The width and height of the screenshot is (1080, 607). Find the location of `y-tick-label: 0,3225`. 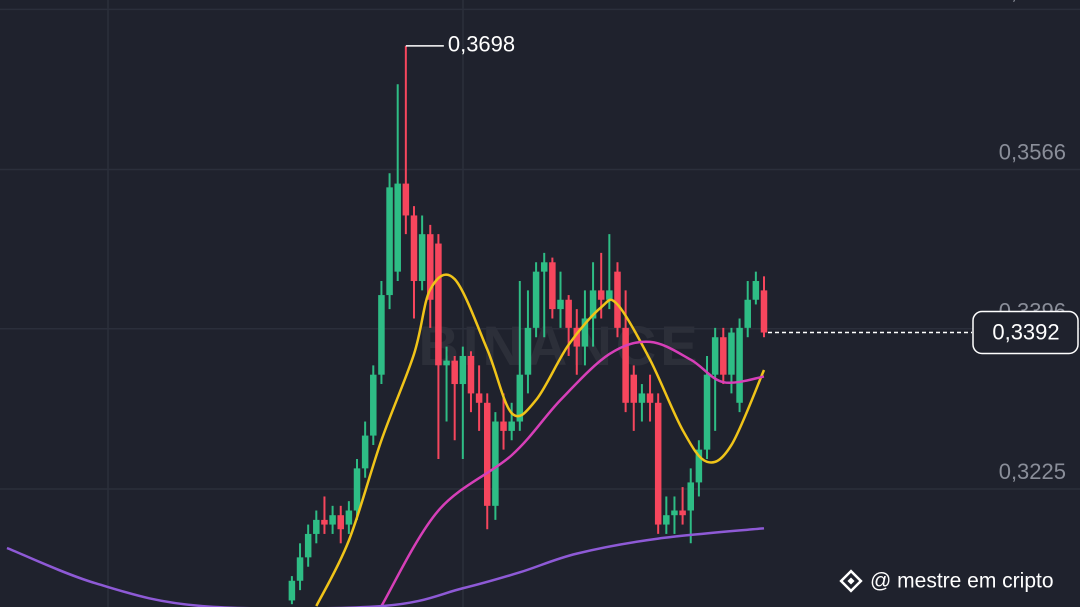

y-tick-label: 0,3225 is located at coordinates (1032, 471).